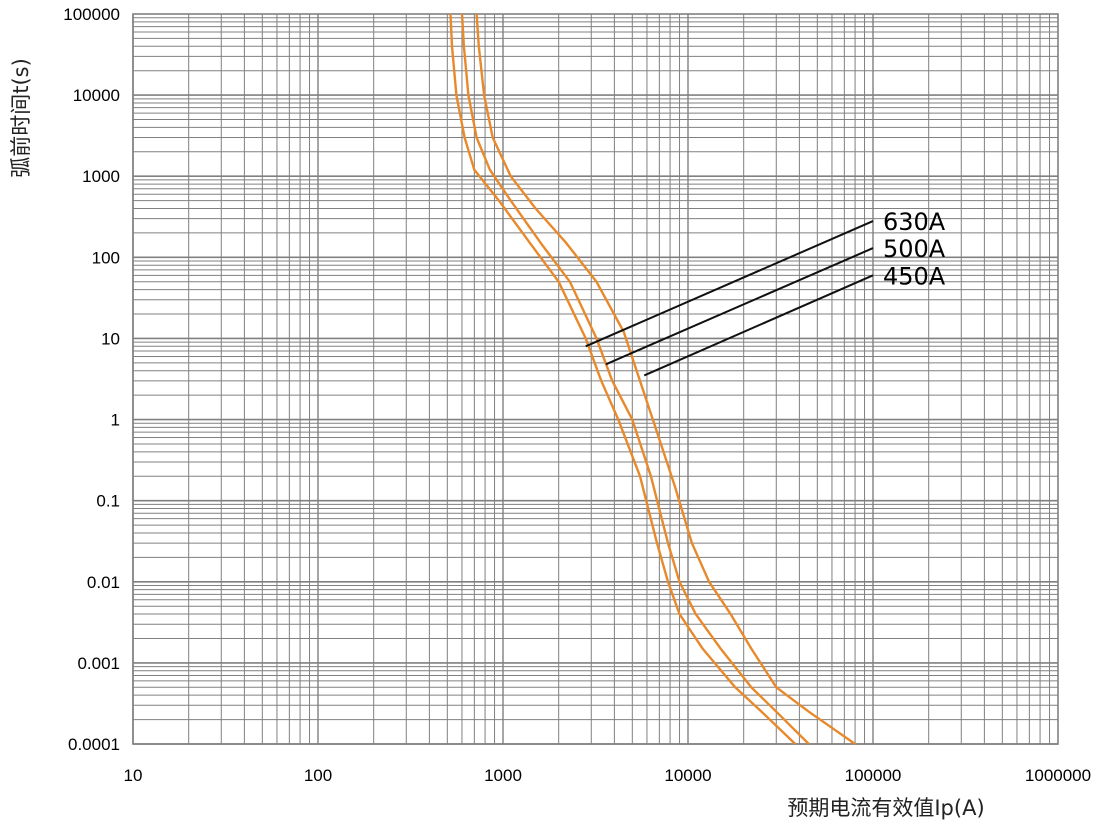 The width and height of the screenshot is (1112, 828). What do you see at coordinates (110, 338) in the screenshot?
I see `y-tick-label: 10` at bounding box center [110, 338].